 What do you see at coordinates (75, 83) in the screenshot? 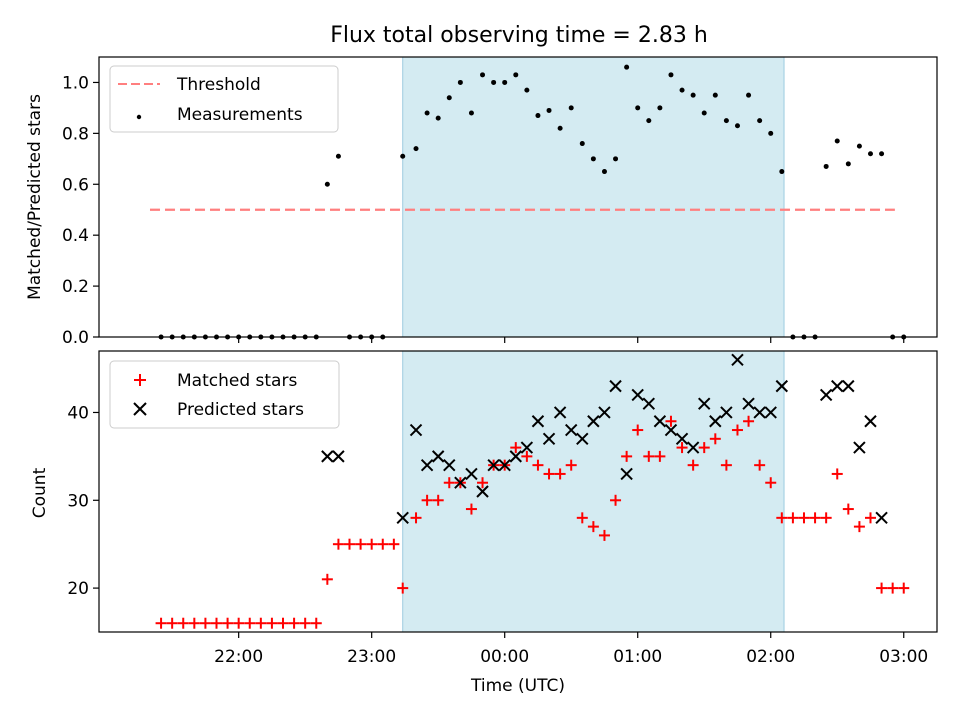
I see `ratio-y-tick-label: 1.0` at bounding box center [75, 83].